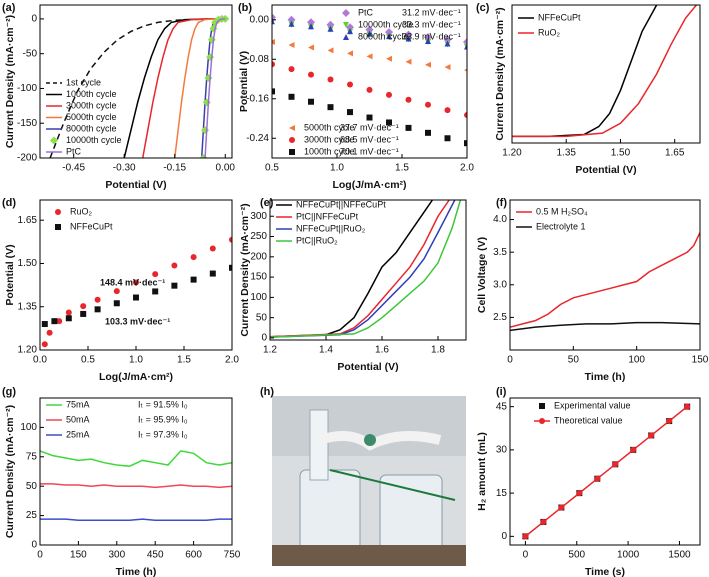 Image resolution: width=709 pixels, height=577 pixels. I want to click on y-tick-label: 50, so click(262, 317).